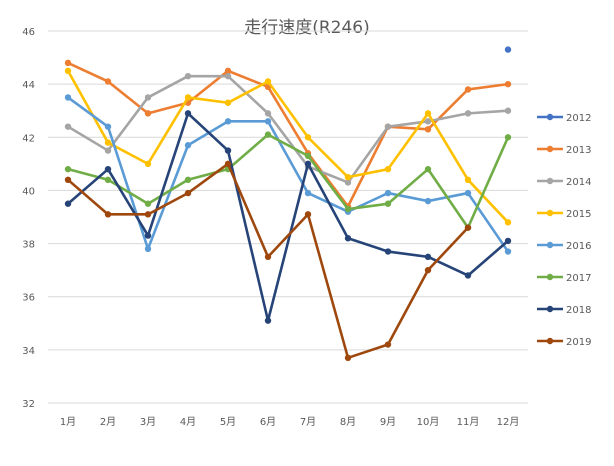  I want to click on legend-label: 2019, so click(578, 342).